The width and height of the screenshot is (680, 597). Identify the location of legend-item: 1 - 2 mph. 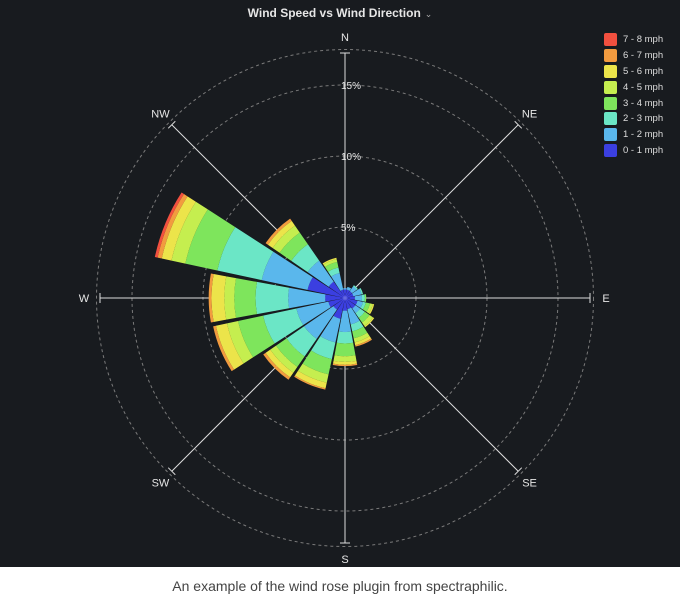
(633, 135).